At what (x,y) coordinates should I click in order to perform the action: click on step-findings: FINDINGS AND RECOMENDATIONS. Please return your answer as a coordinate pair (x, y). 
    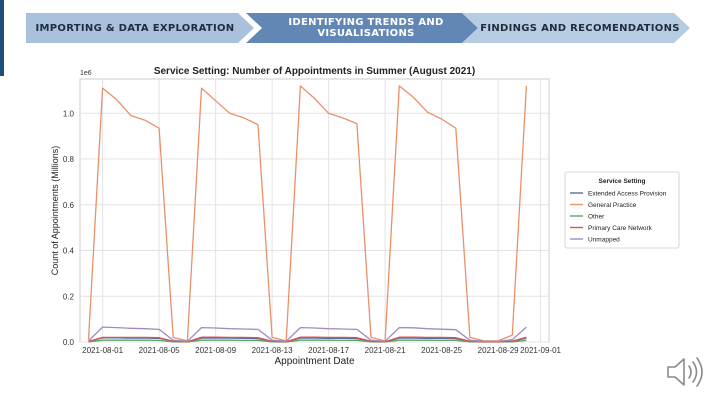
    Looking at the image, I should click on (576, 28).